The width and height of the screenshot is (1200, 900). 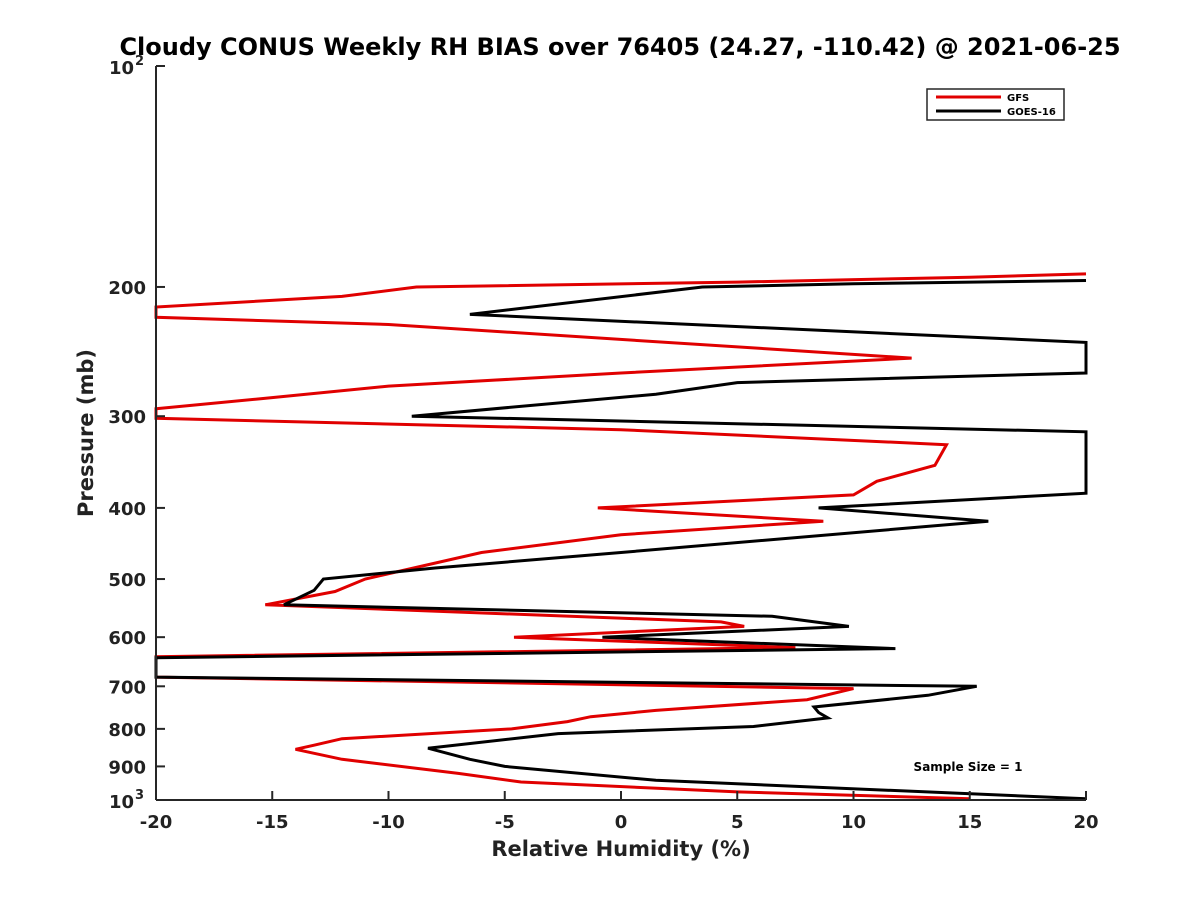 I want to click on x-tick-label: -10, so click(x=388, y=822).